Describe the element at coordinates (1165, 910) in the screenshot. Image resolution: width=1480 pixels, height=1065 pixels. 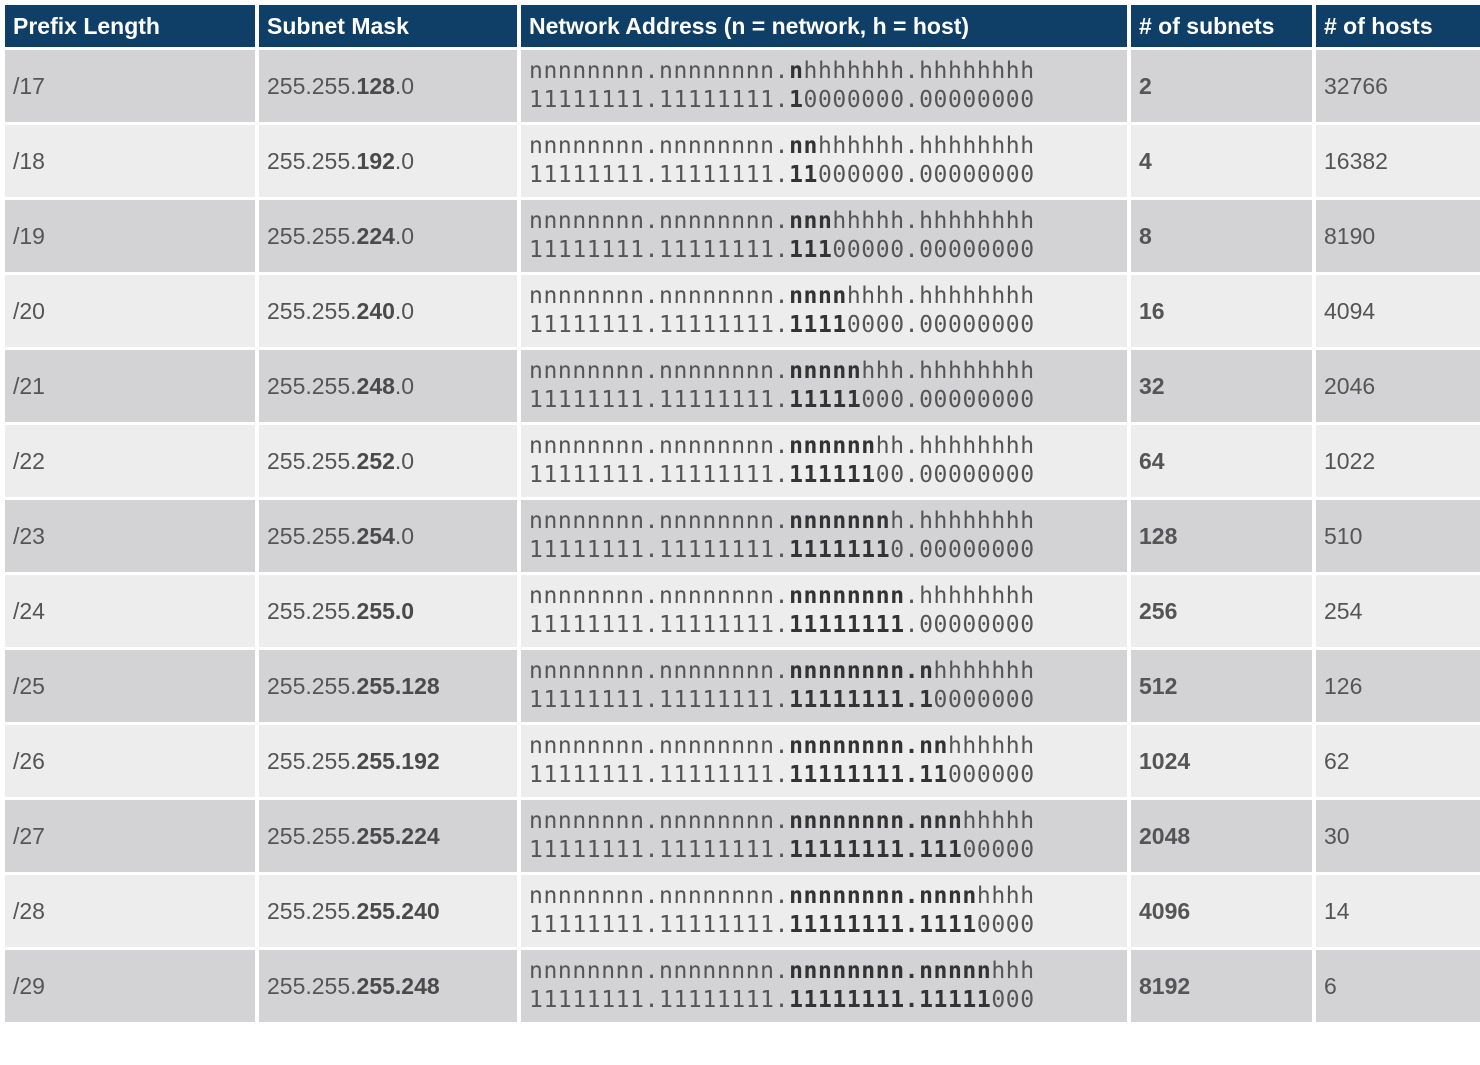
I see `subnets-count: 4096` at that location.